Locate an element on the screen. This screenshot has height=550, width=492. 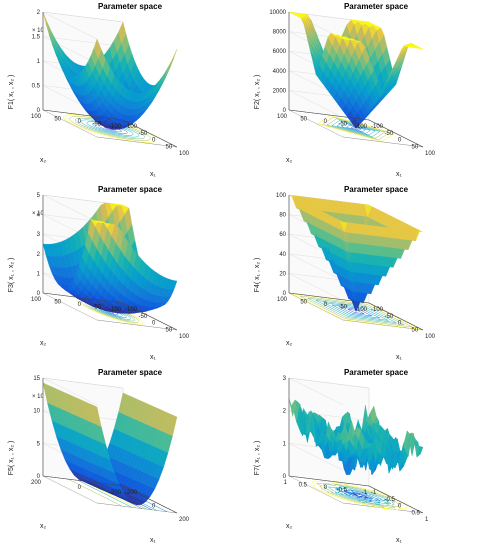
x-tick-label: 200 is located at coordinates (184, 520).